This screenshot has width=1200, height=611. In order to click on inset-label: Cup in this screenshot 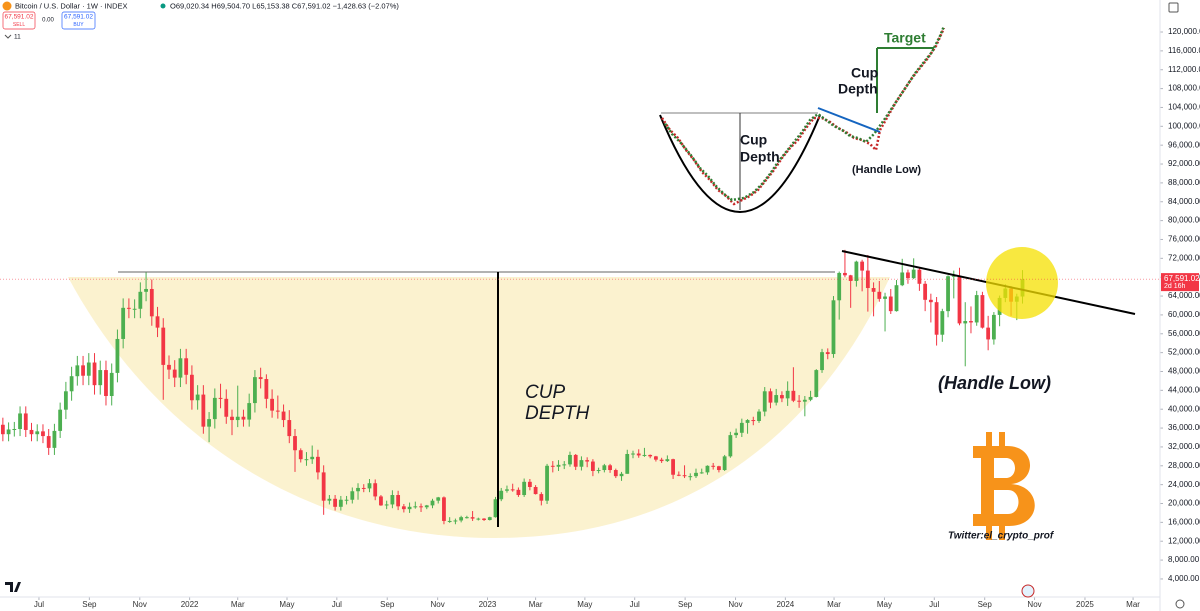, I will do `click(753, 140)`.